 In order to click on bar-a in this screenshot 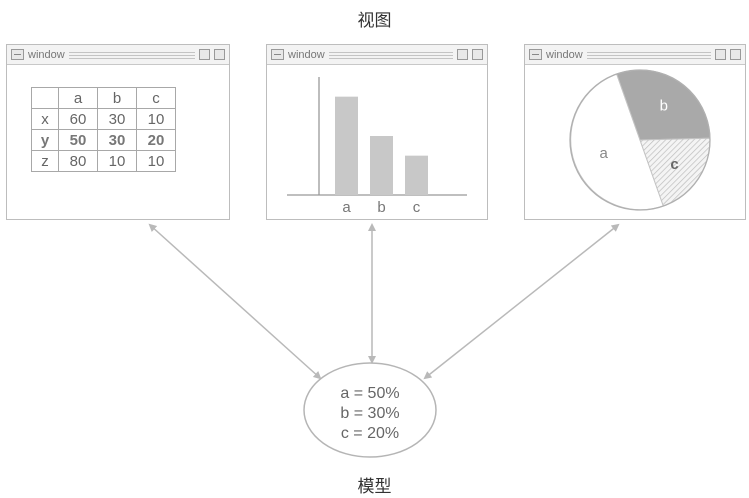, I will do `click(346, 145)`.